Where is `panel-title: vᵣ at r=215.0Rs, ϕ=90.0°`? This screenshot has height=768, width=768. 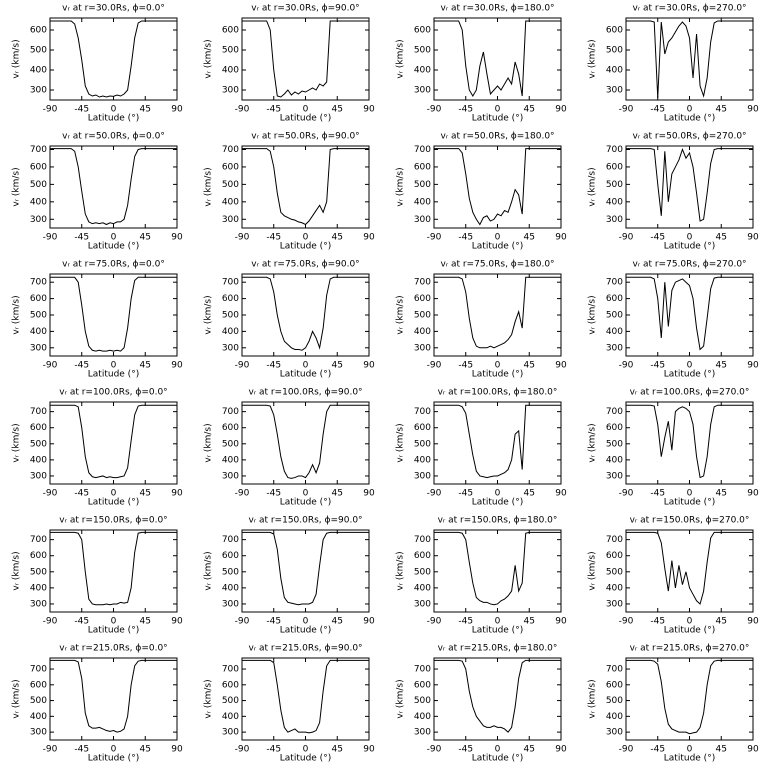
panel-title: vᵣ at r=215.0Rs, ϕ=90.0° is located at coordinates (305, 649).